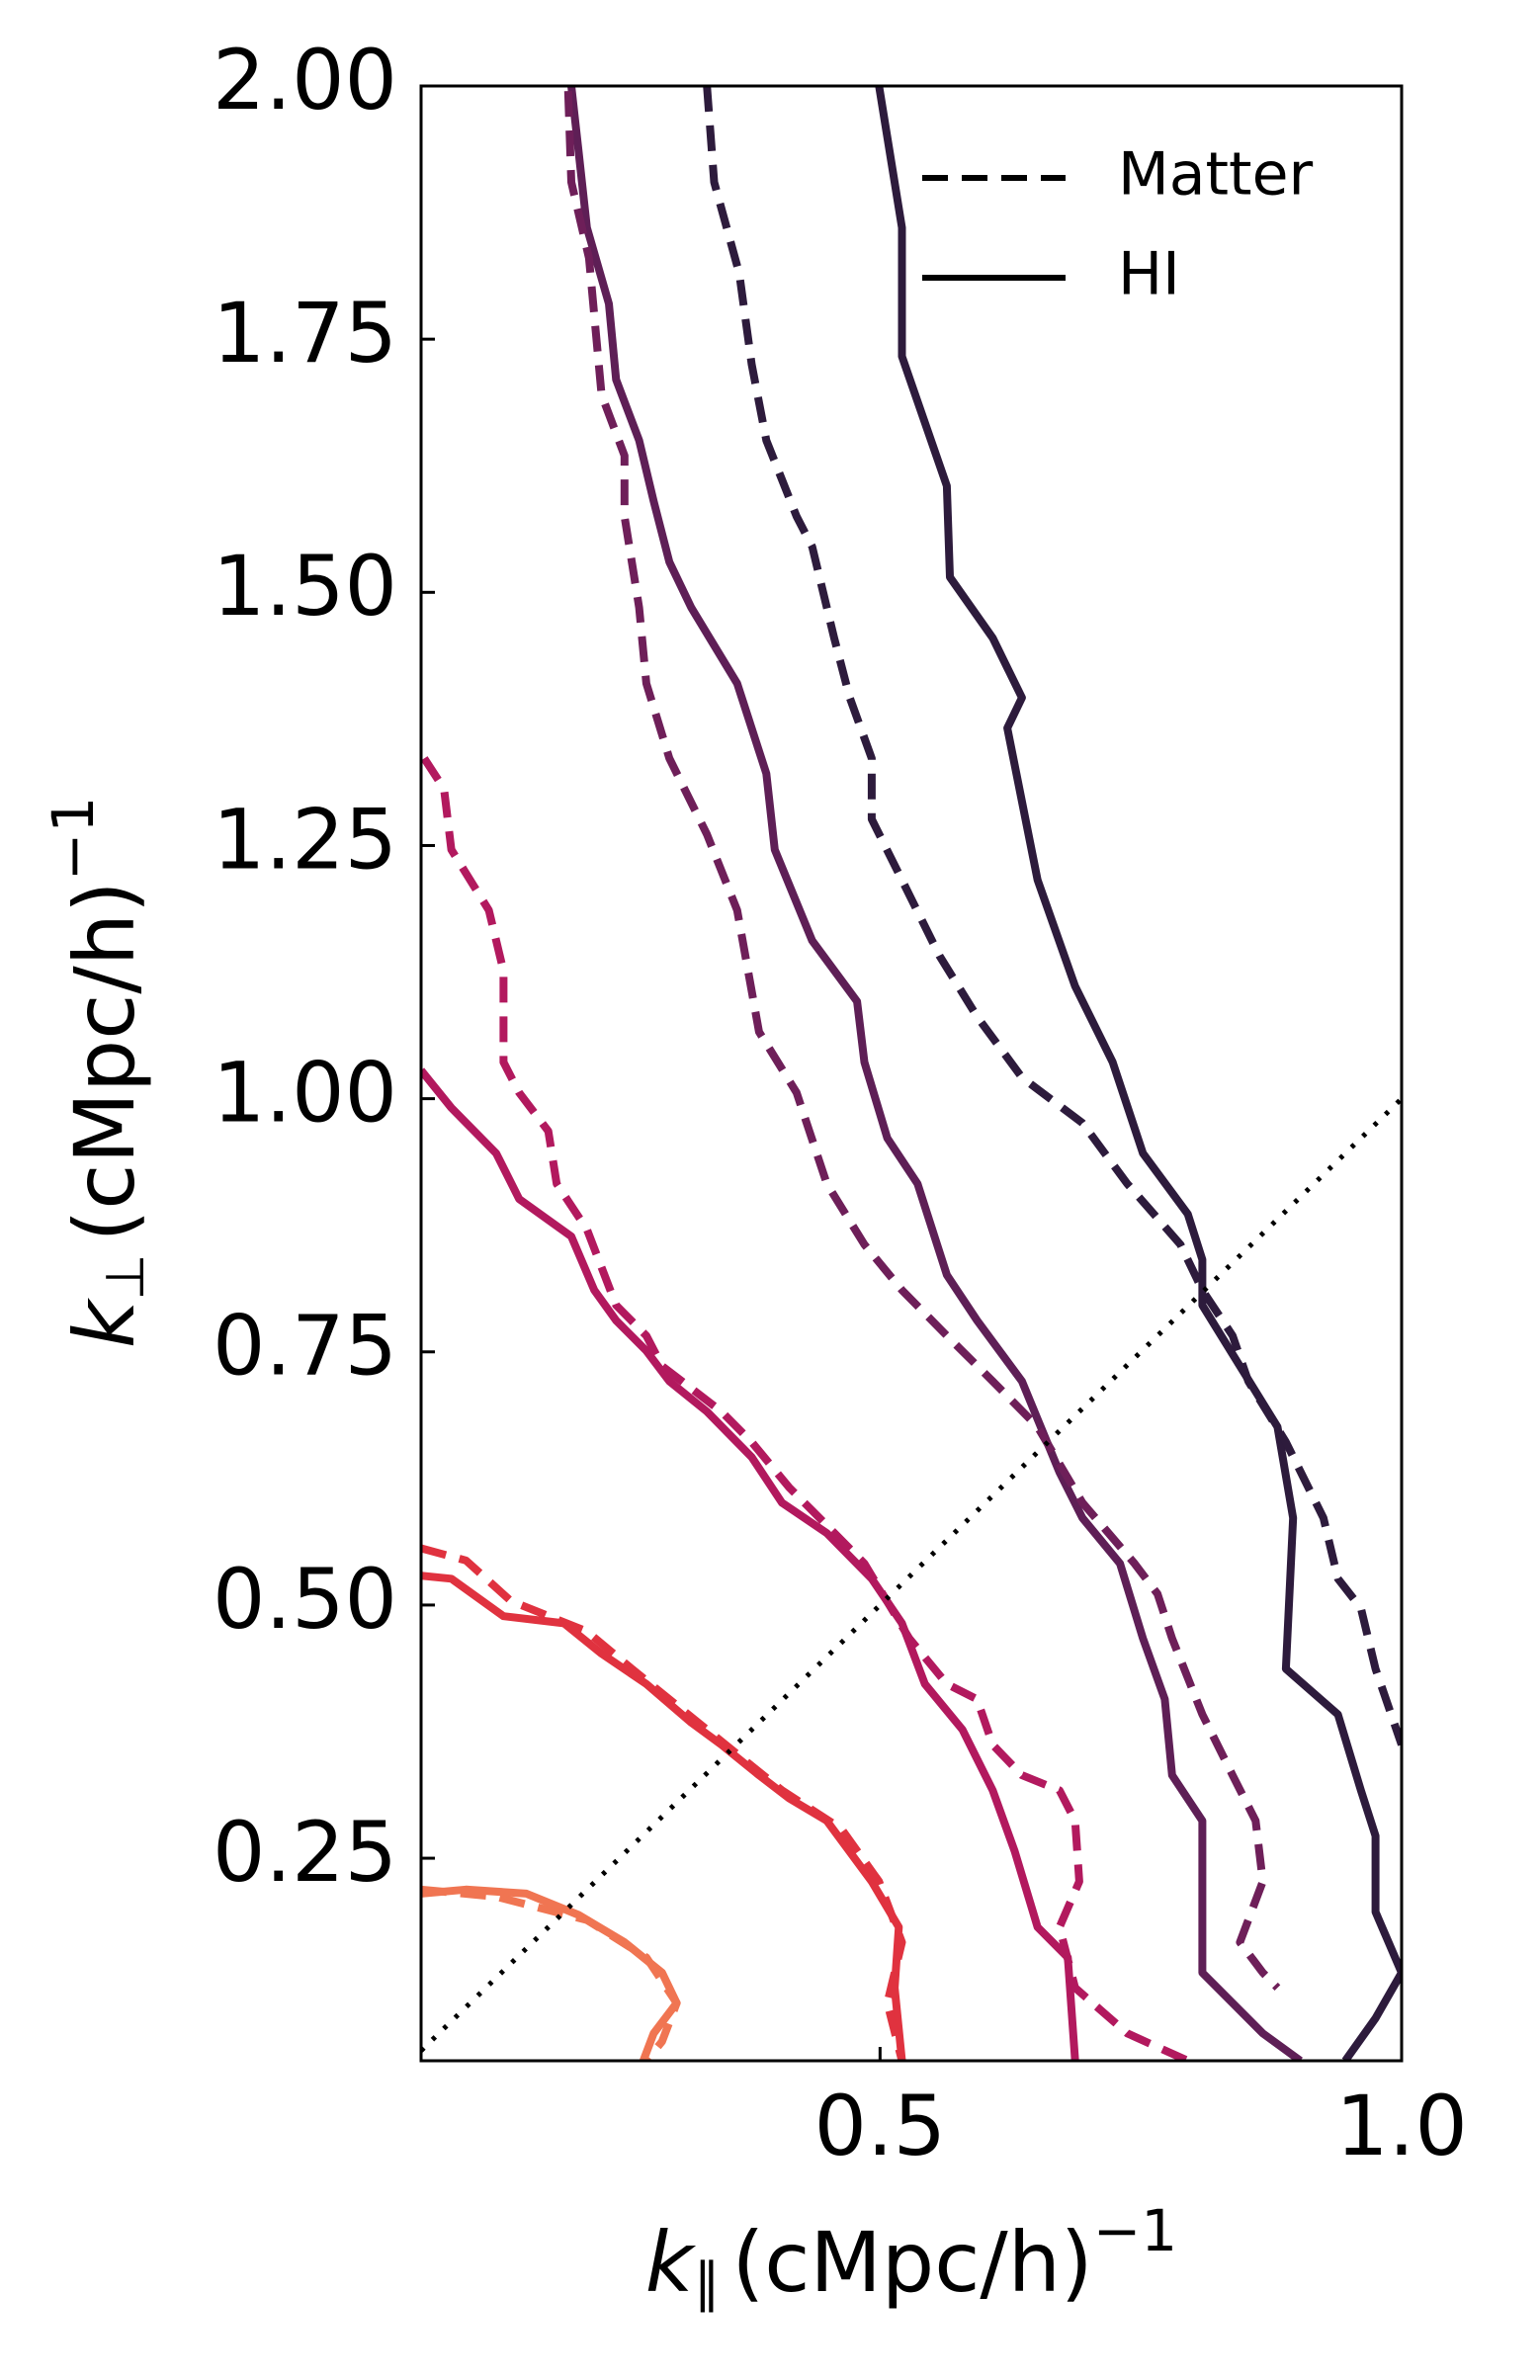  I want to click on legend-label: HI, so click(1149, 274).